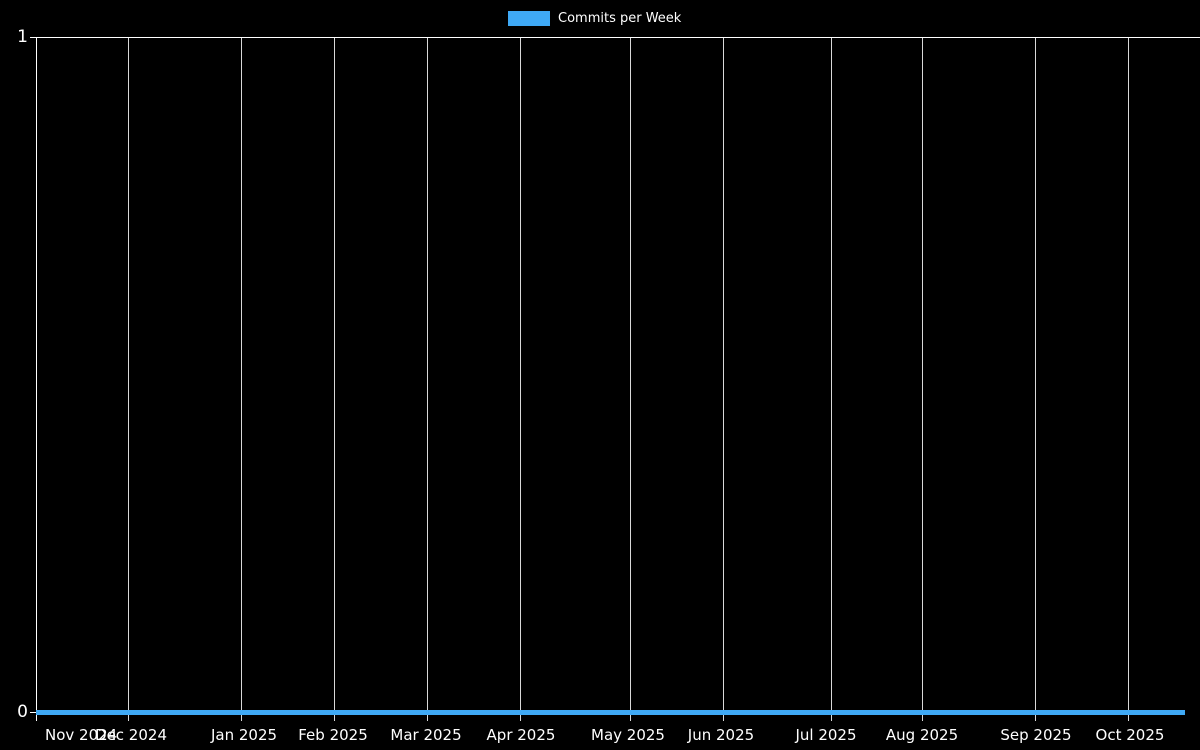 This screenshot has height=750, width=1200. Describe the element at coordinates (36, 379) in the screenshot. I see `axis-y-line` at that location.